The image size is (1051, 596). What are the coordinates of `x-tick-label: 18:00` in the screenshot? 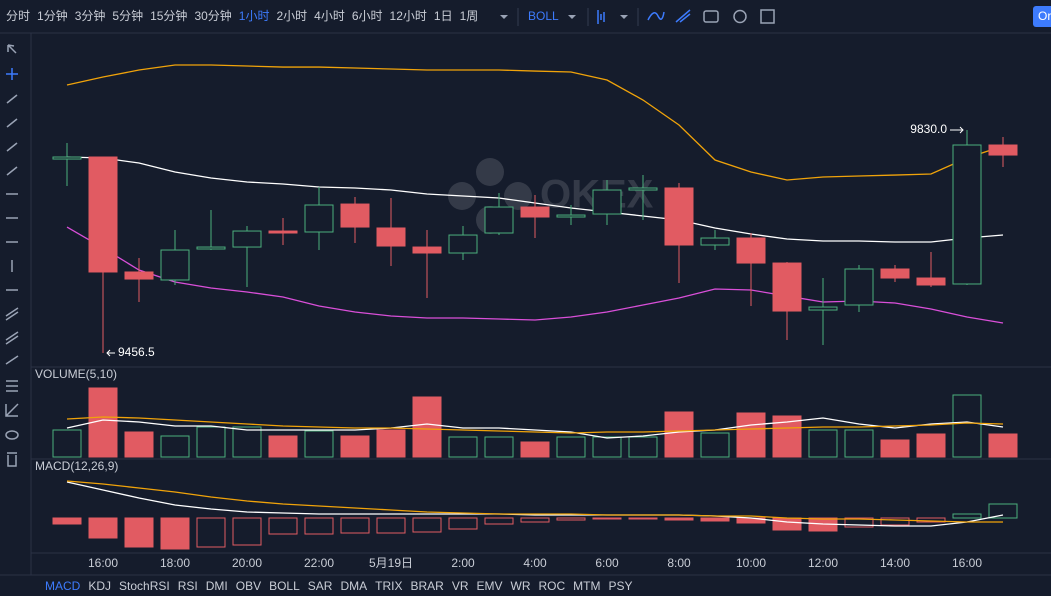 It's located at (175, 563).